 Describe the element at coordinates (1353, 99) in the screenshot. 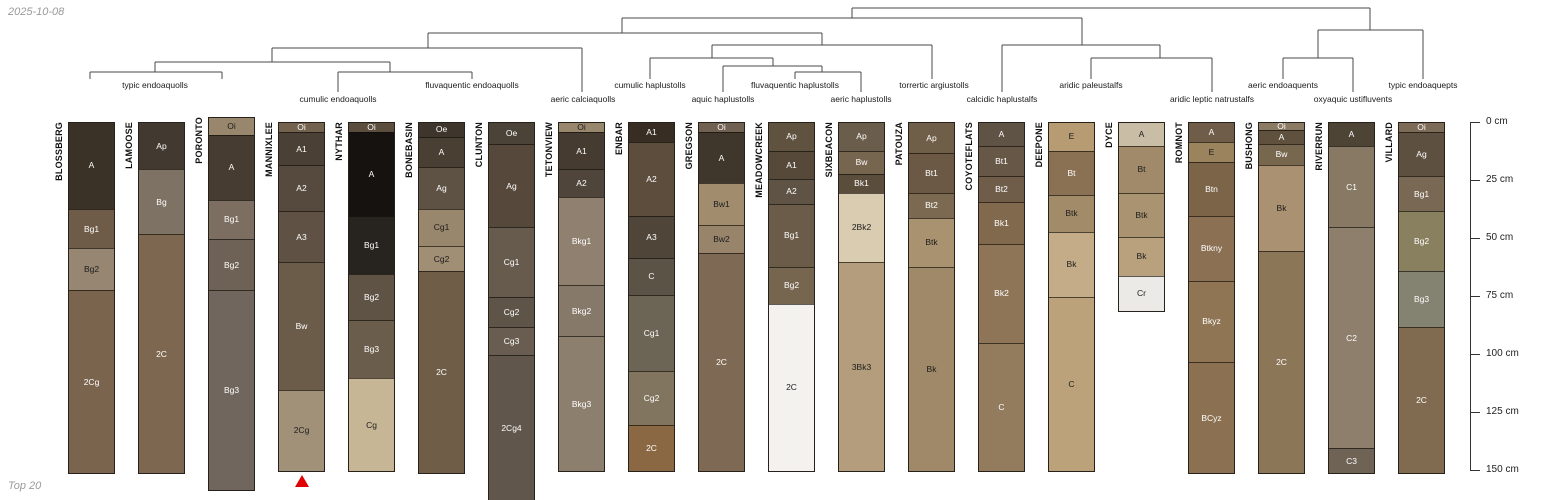

I see `taxon-label-14: oxyaquic ustifluvents` at that location.